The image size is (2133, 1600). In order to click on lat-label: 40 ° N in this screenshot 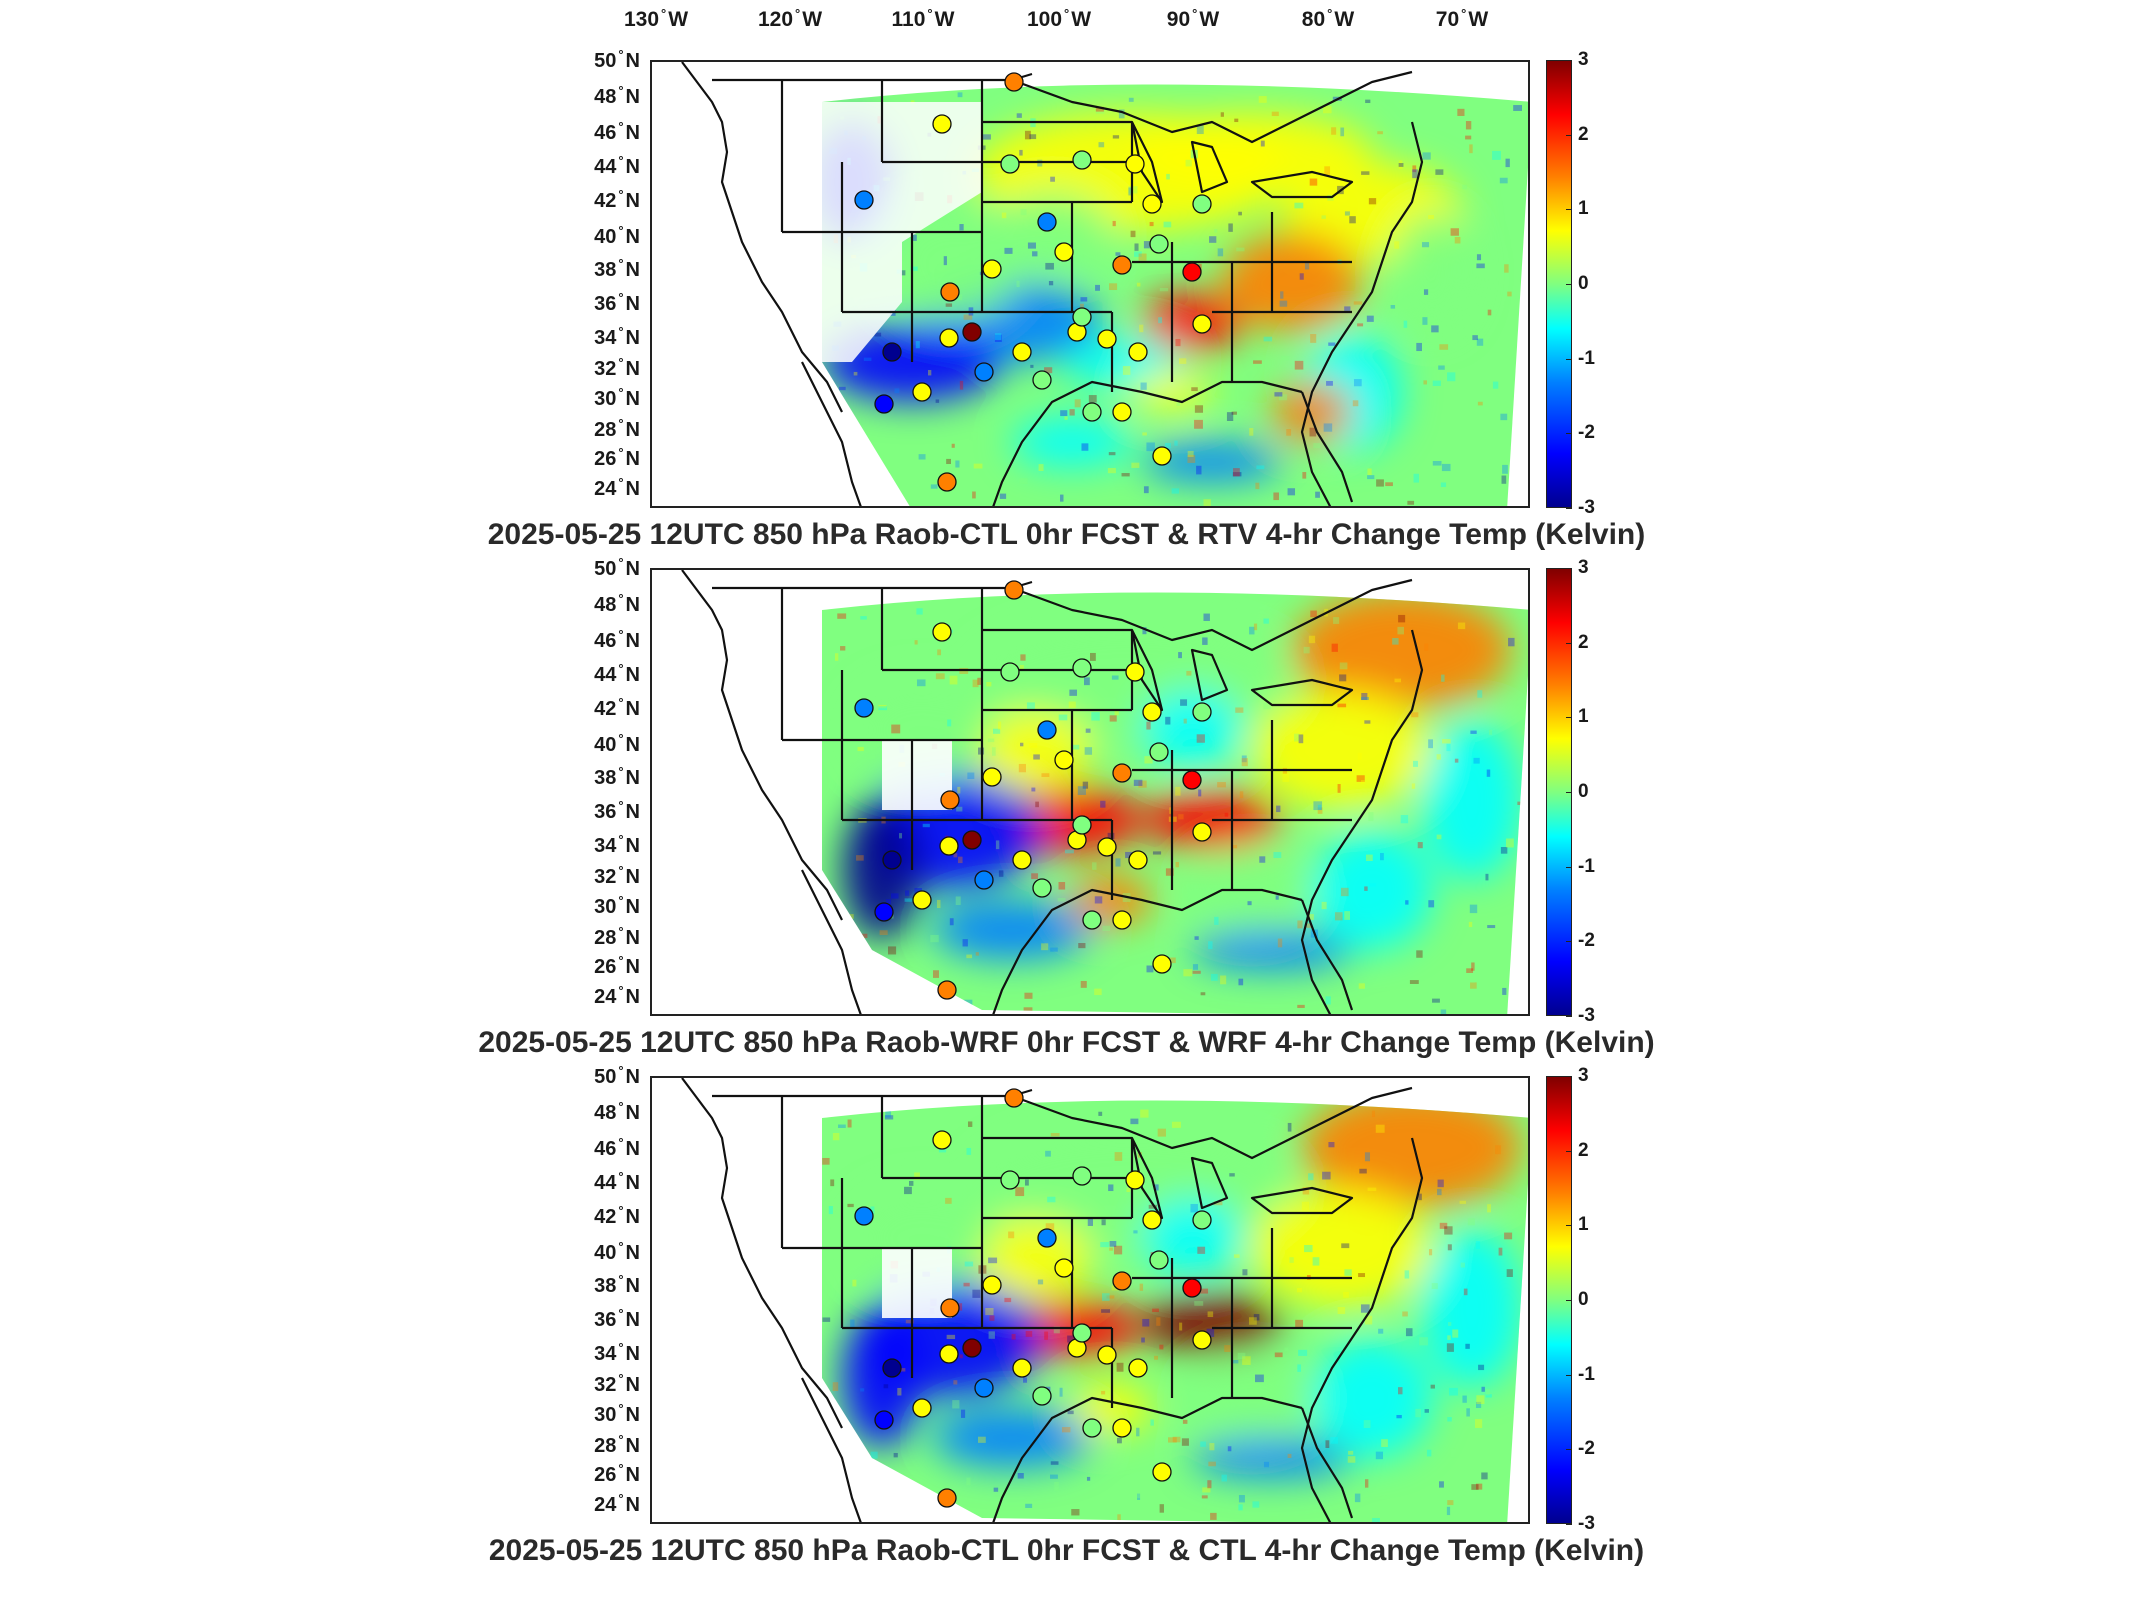, I will do `click(617, 743)`.